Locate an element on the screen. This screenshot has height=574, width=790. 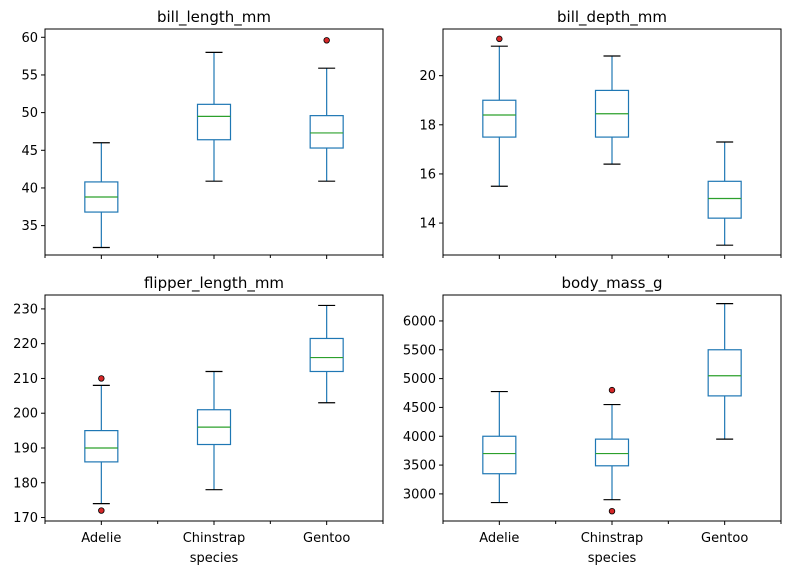
y-tick-label: 14 is located at coordinates (427, 224).